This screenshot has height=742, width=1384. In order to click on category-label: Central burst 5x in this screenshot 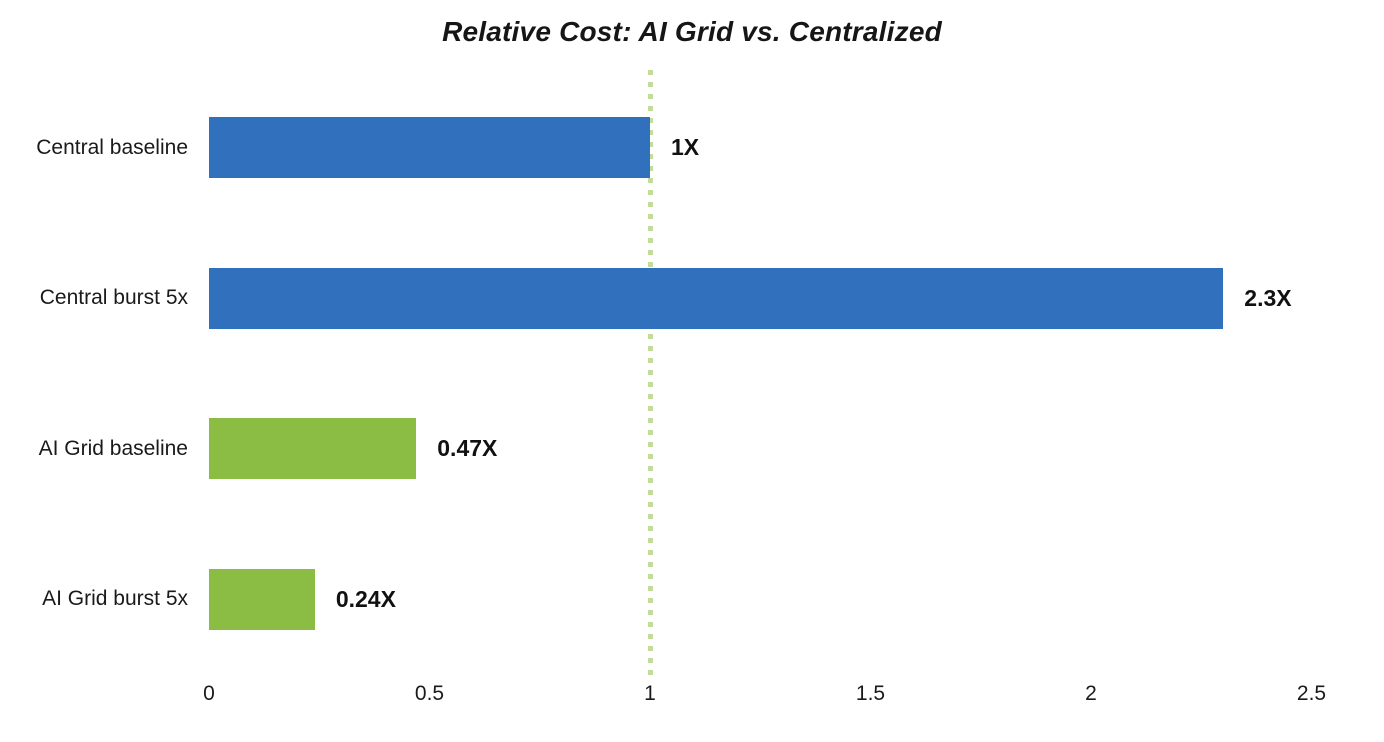, I will do `click(113, 297)`.